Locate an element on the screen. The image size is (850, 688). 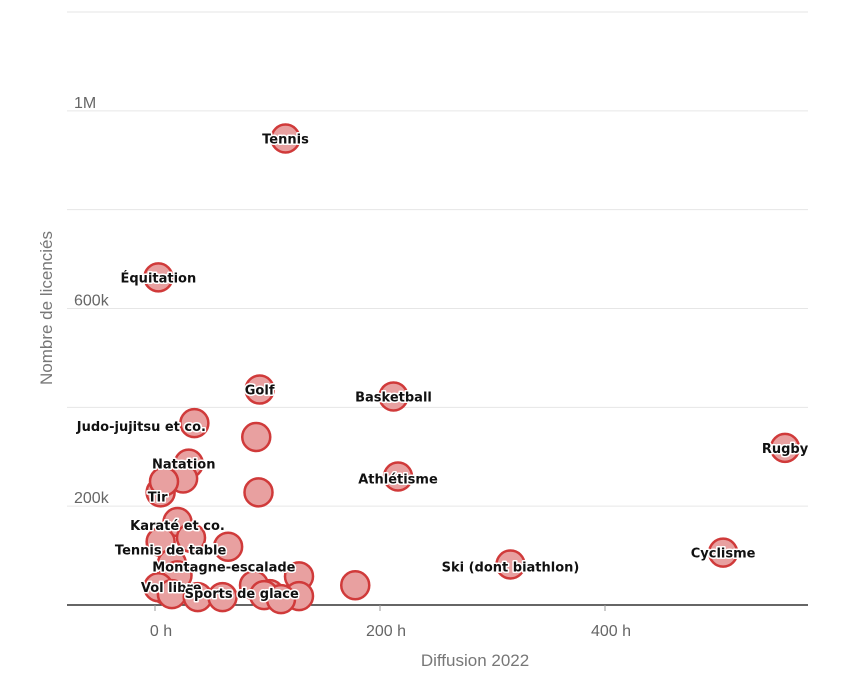
point-equitation is located at coordinates (158, 277).